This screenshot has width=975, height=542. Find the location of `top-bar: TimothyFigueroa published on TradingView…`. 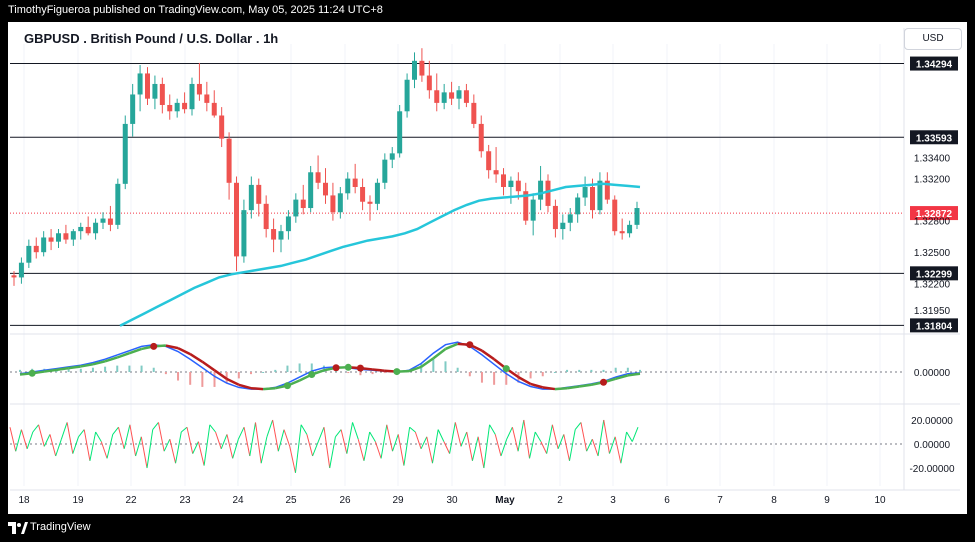

top-bar: TimothyFigueroa published on TradingView… is located at coordinates (487, 11).